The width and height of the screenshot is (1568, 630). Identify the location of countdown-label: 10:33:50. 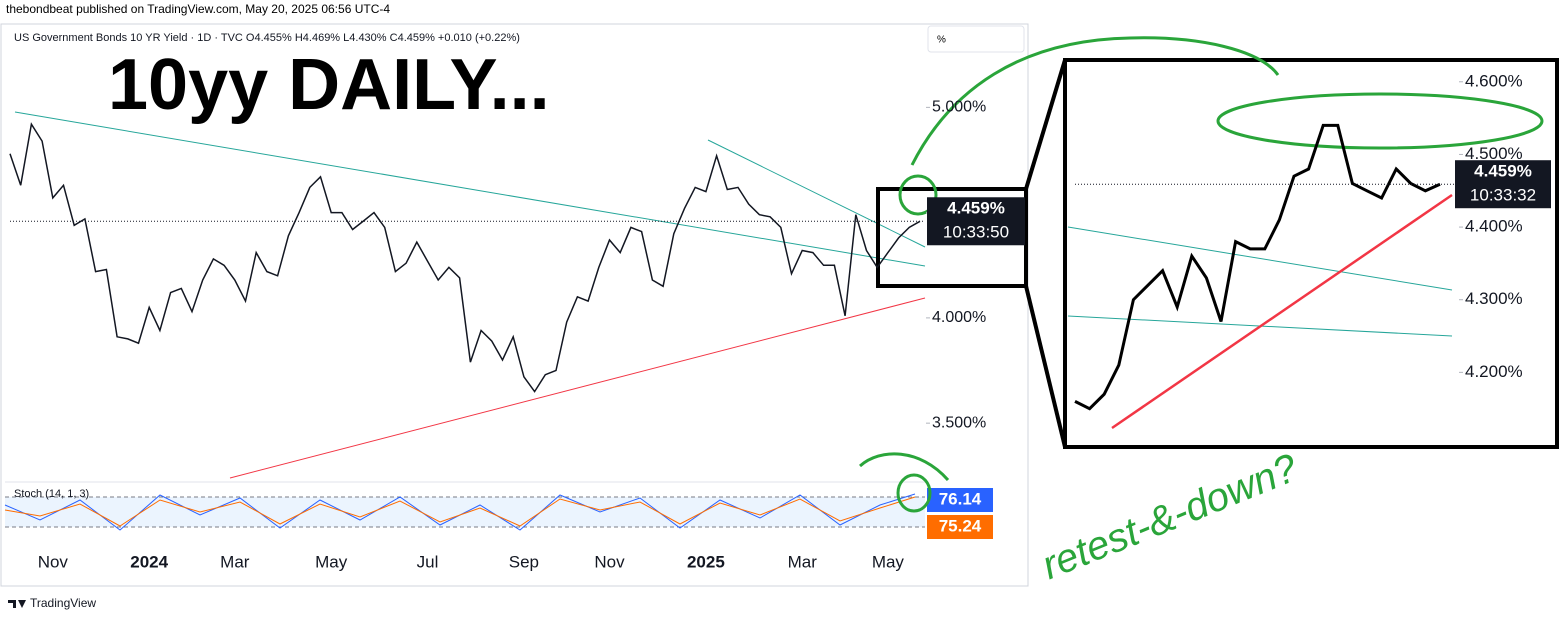
(976, 232).